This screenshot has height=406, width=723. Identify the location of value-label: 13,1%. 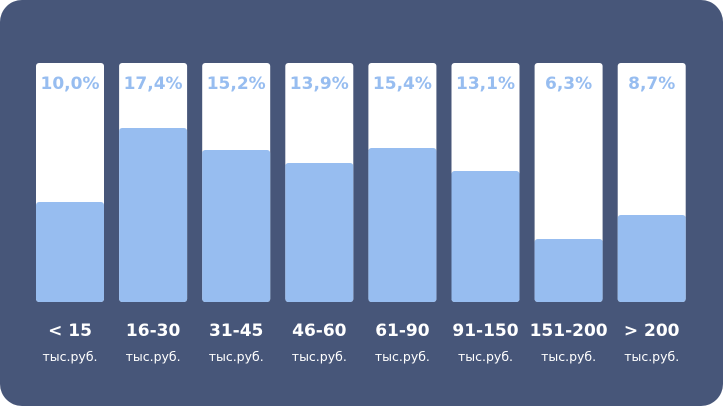
(485, 84).